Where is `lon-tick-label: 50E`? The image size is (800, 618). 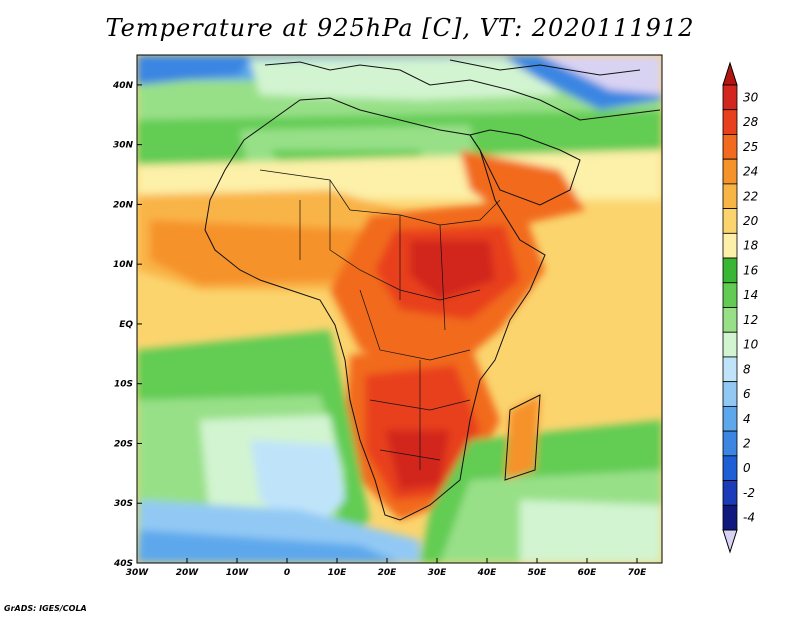
lon-tick-label: 50E is located at coordinates (538, 573).